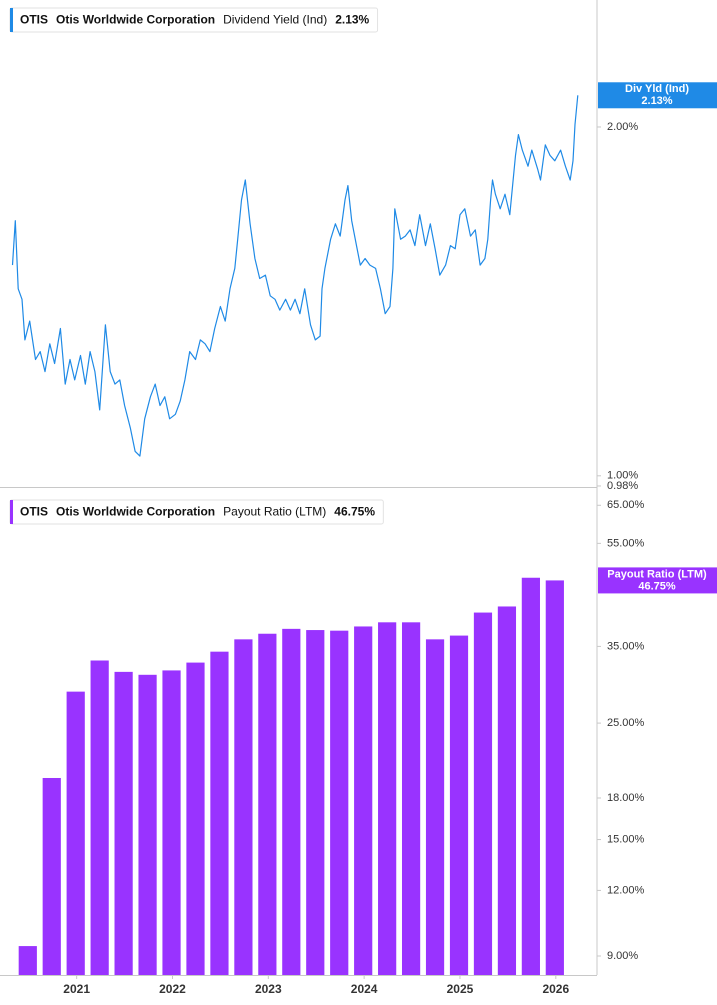 The image size is (717, 1005). Describe the element at coordinates (275, 20) in the screenshot. I see `metric: Dividend Yield (Ind)` at that location.